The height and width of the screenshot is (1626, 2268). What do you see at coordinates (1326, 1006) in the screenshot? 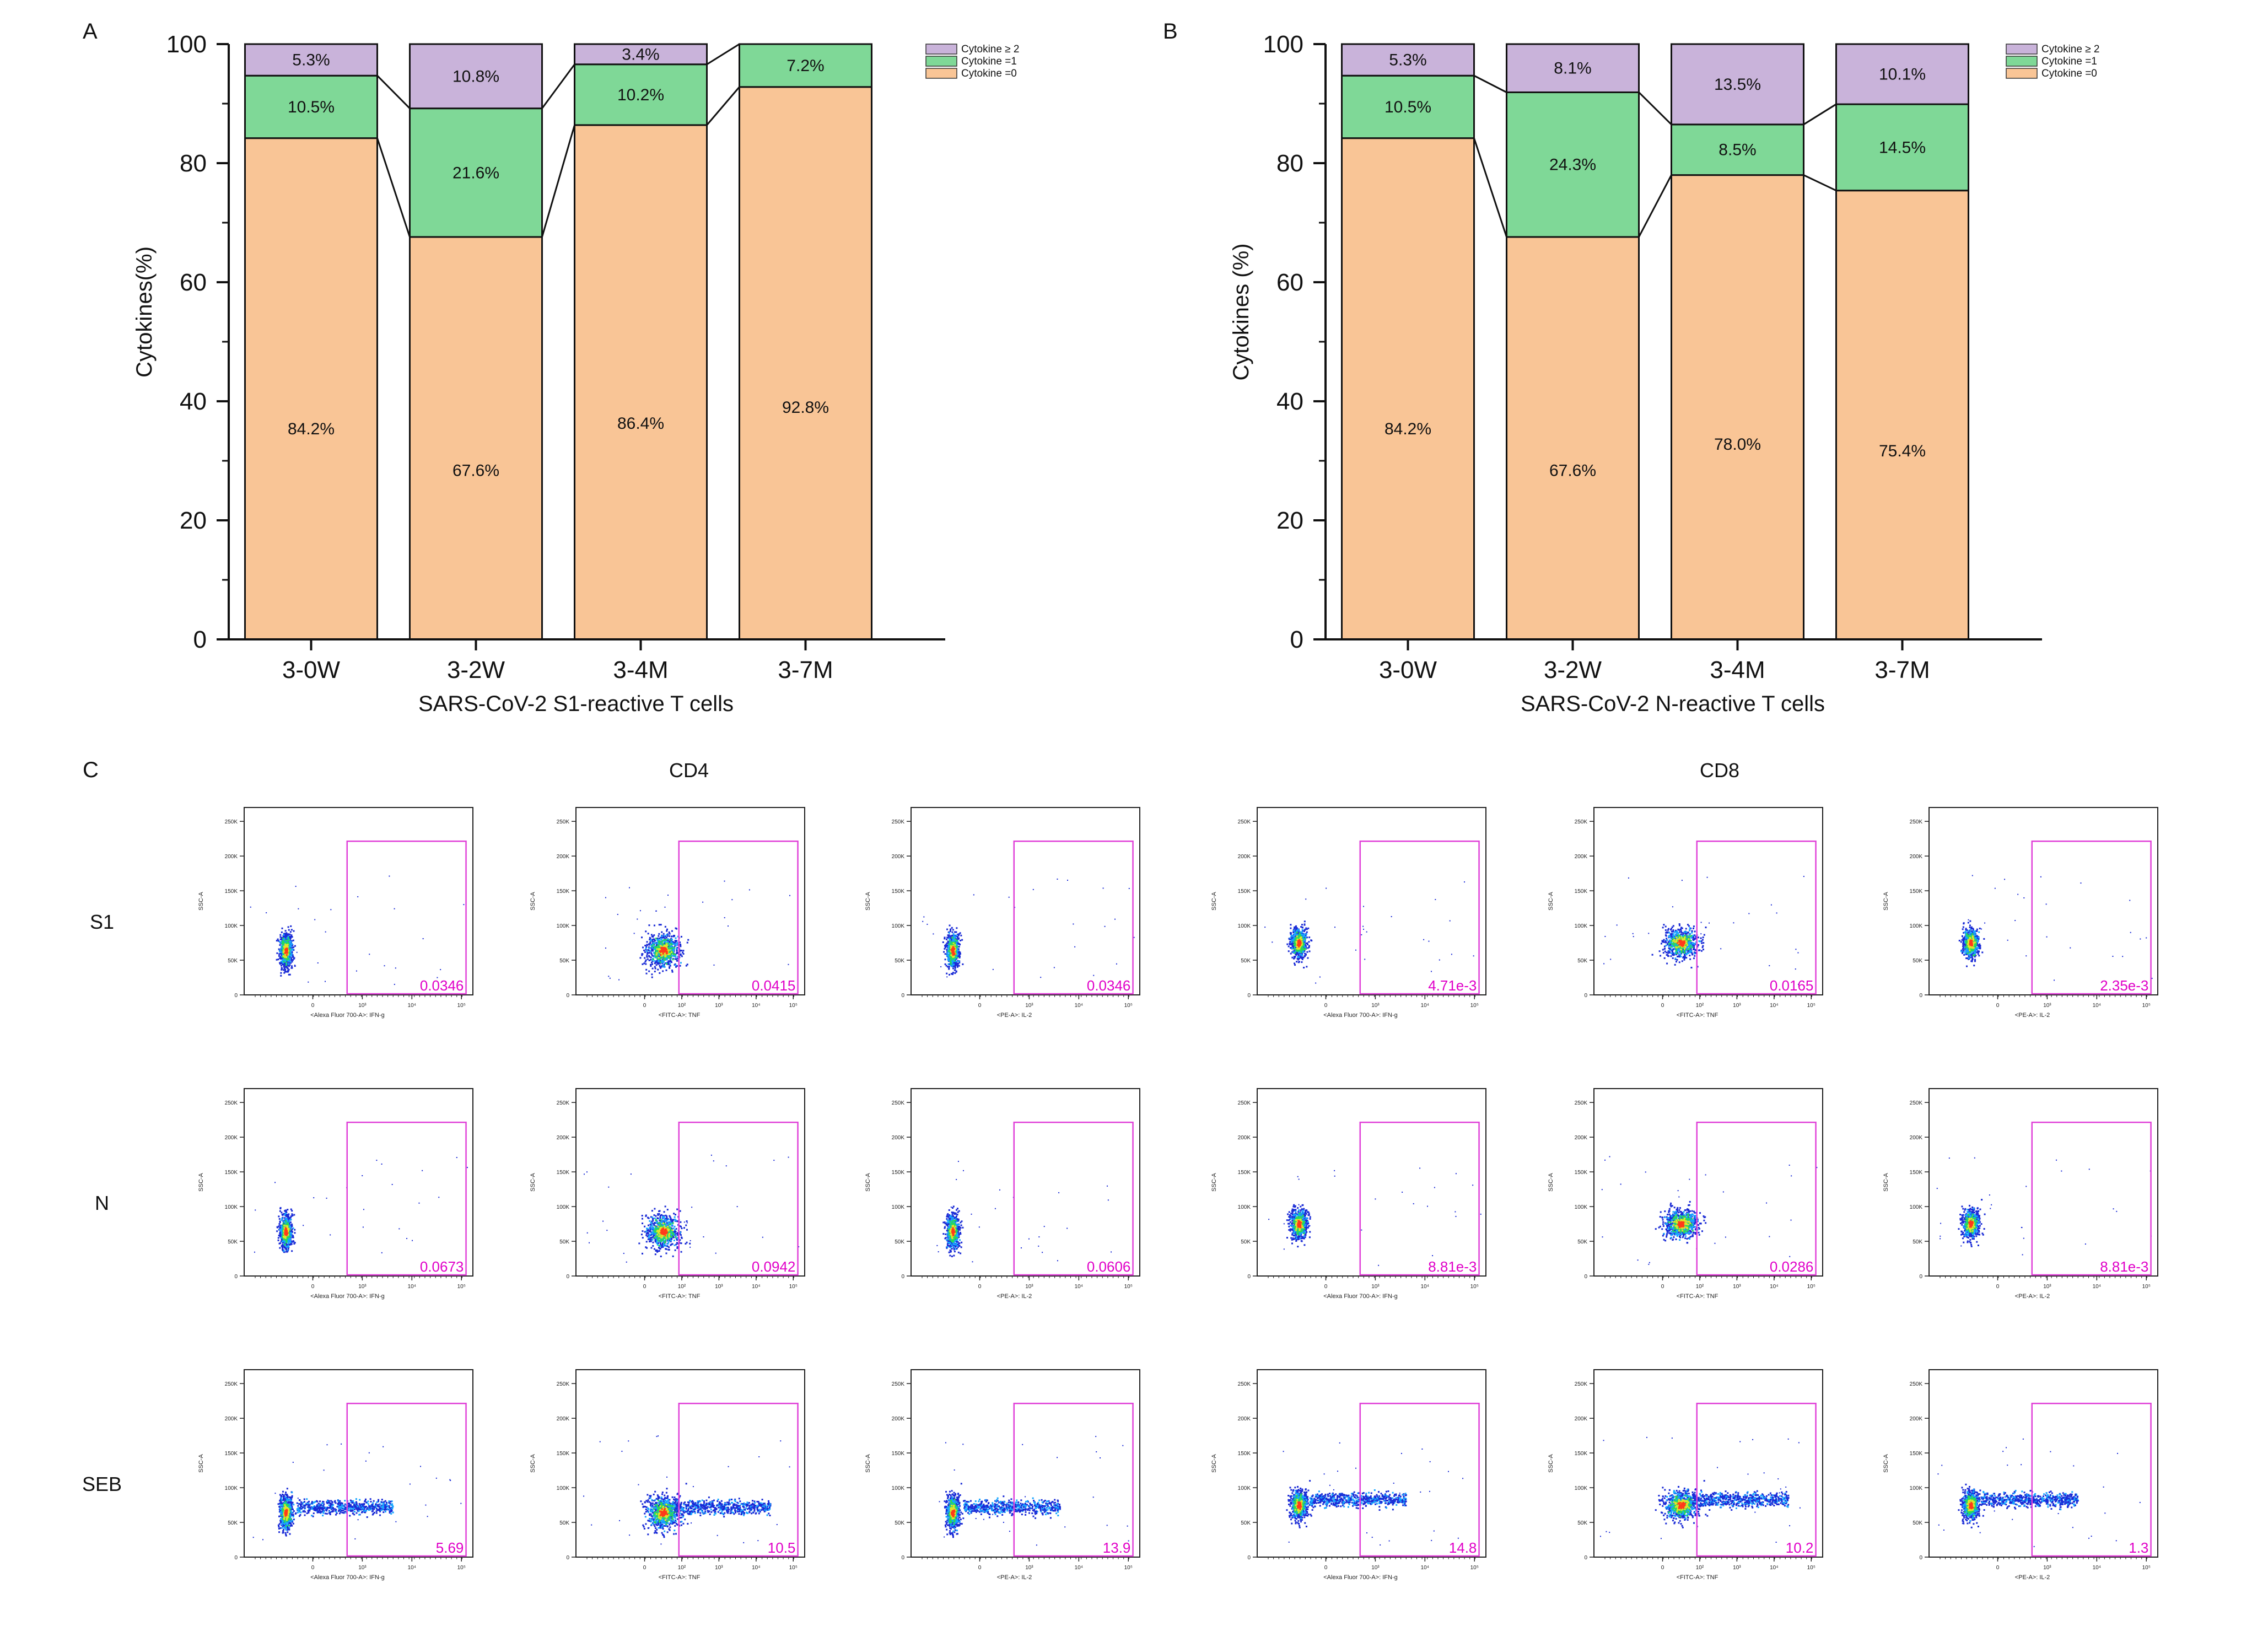
I see `x-tick-label: 0` at bounding box center [1326, 1006].